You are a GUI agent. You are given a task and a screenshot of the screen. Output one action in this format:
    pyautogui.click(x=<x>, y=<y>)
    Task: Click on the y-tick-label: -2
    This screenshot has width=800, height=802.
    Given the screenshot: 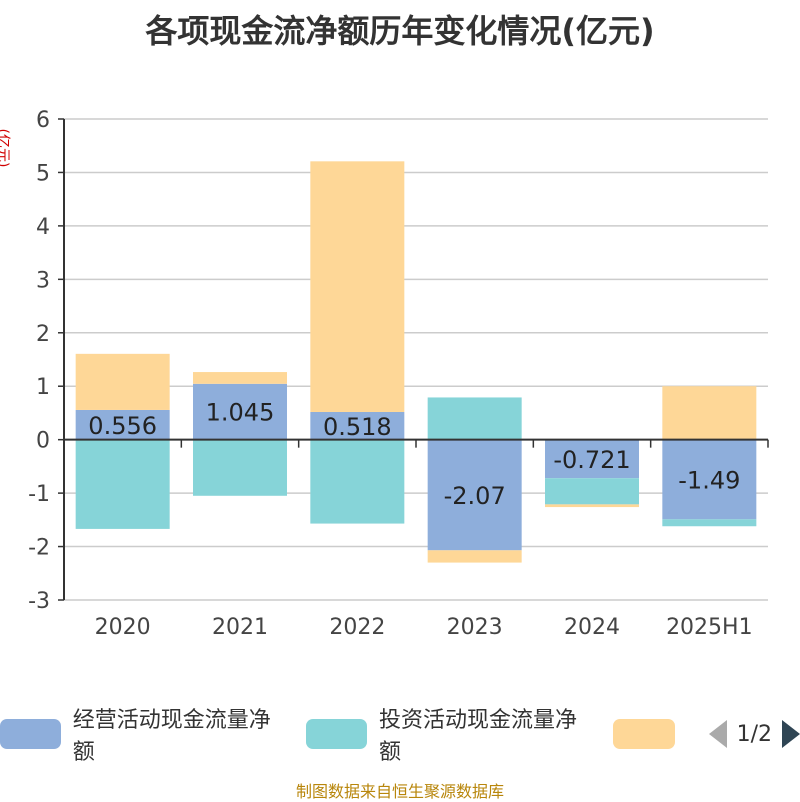 What is the action you would take?
    pyautogui.click(x=39, y=548)
    